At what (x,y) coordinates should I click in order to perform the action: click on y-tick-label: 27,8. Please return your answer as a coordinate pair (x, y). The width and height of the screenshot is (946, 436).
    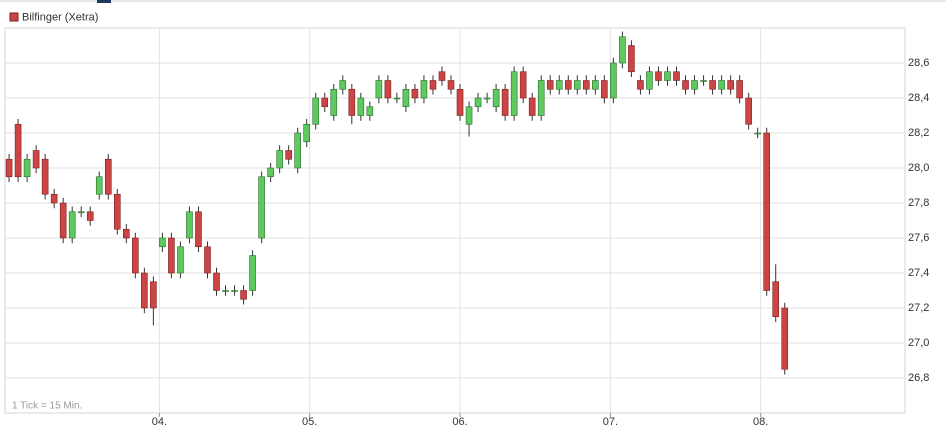
    Looking at the image, I should click on (918, 203).